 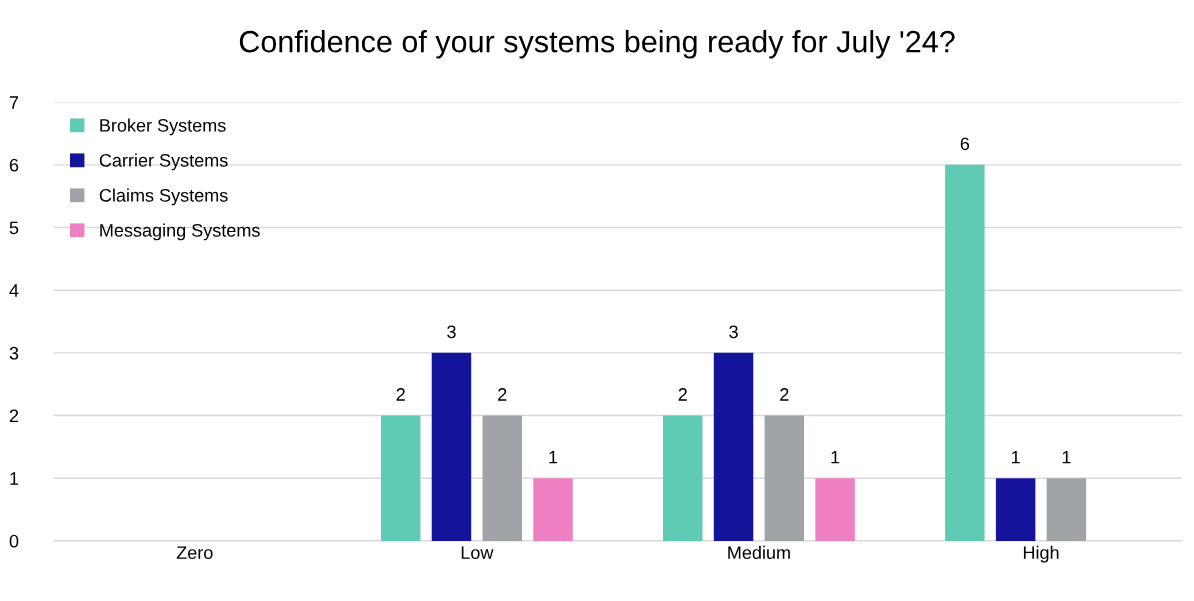 I want to click on legend-label: Claims Systems, so click(x=163, y=197).